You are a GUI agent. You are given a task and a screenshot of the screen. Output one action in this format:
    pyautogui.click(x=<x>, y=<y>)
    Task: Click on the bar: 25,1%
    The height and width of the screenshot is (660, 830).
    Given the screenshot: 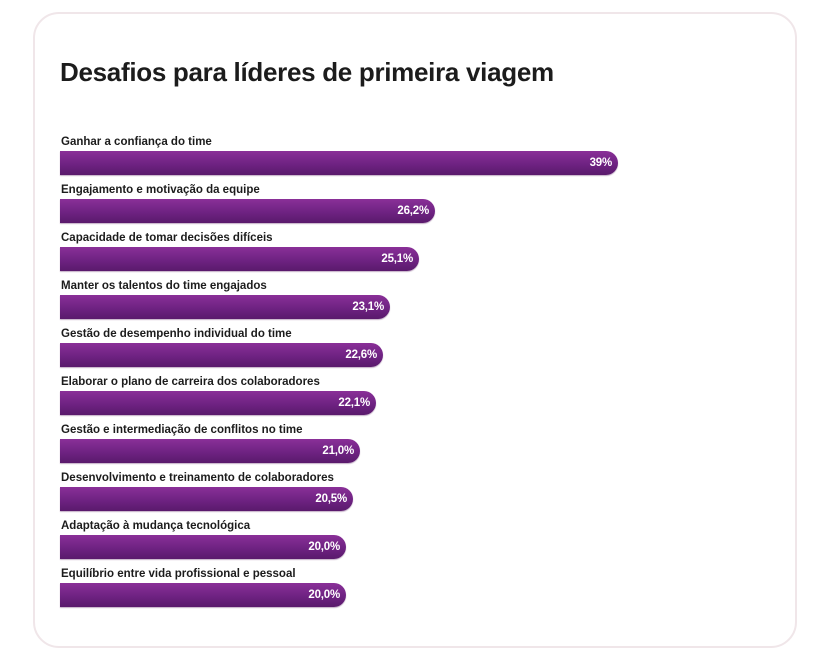 What is the action you would take?
    pyautogui.click(x=239, y=259)
    